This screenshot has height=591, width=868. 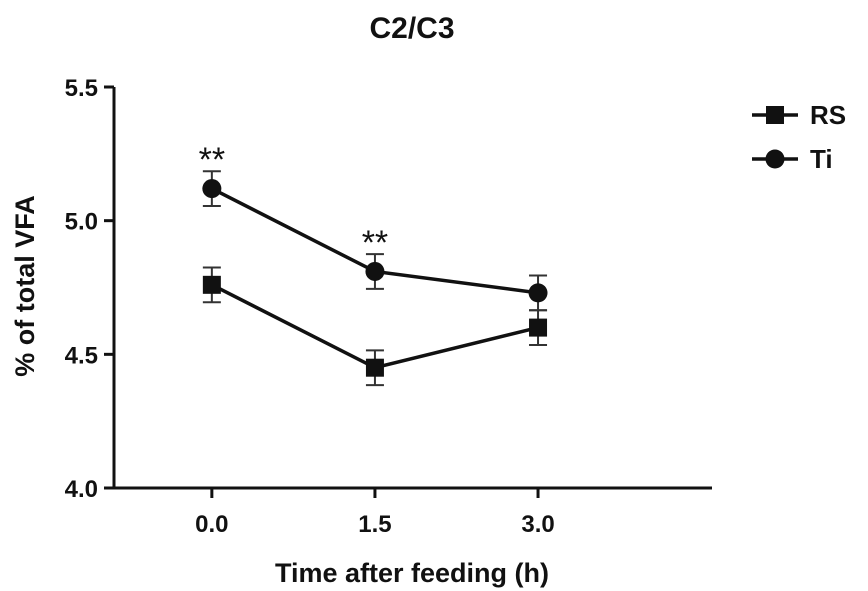 What do you see at coordinates (375, 326) in the screenshot?
I see `series-rs` at bounding box center [375, 326].